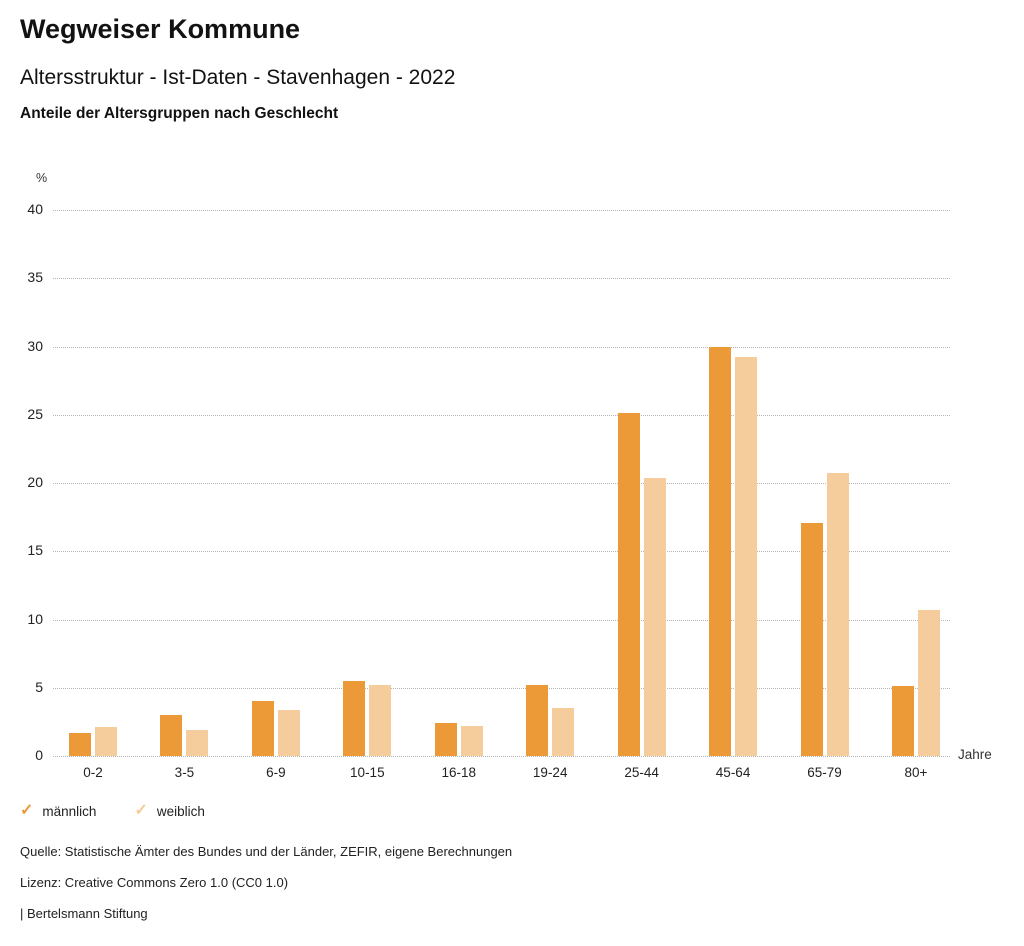 The height and width of the screenshot is (946, 1024). Describe the element at coordinates (550, 772) in the screenshot. I see `x-tick-19-24: 19-24` at that location.